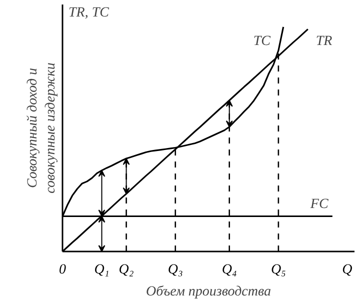 The width and height of the screenshot is (362, 303). I want to click on text: TR, TC, so click(89, 13).